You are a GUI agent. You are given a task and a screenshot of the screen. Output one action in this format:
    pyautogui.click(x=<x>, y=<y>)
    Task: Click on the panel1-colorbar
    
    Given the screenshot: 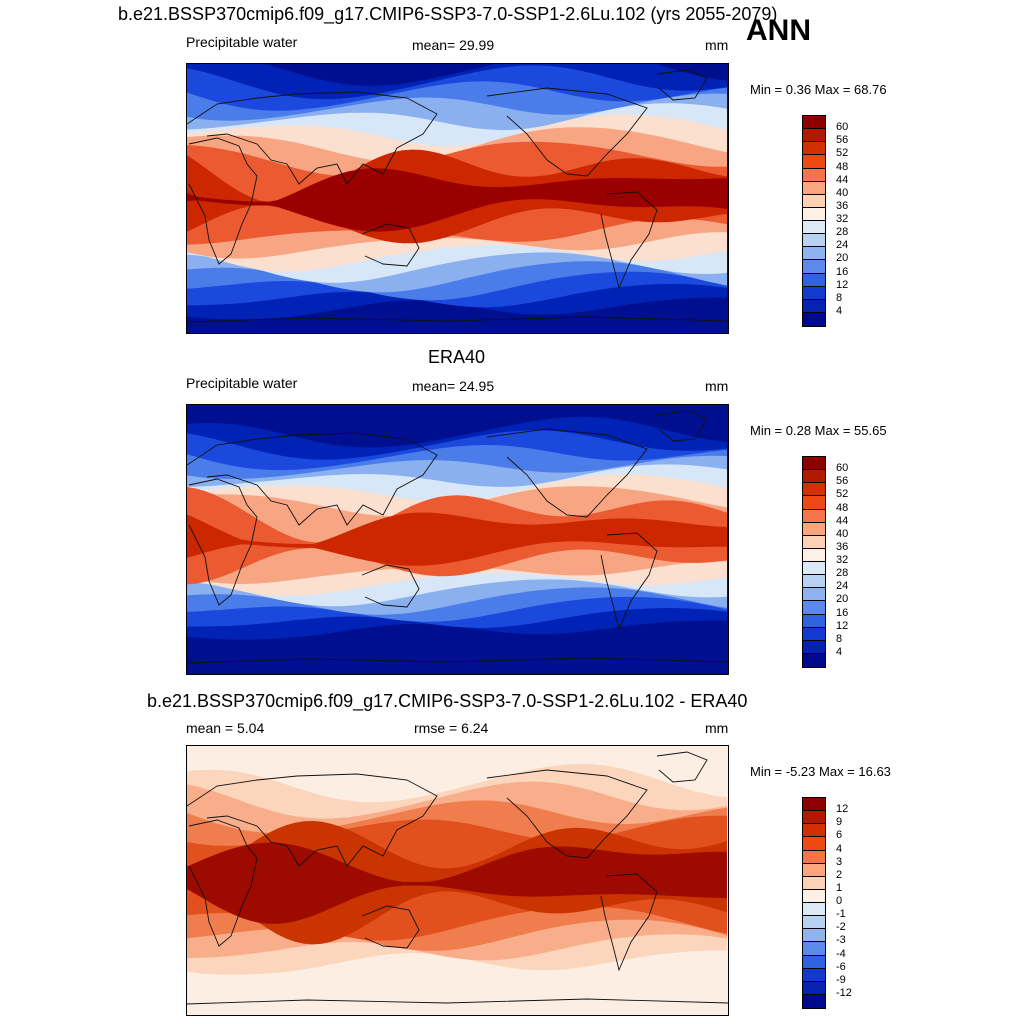 What is the action you would take?
    pyautogui.click(x=814, y=221)
    